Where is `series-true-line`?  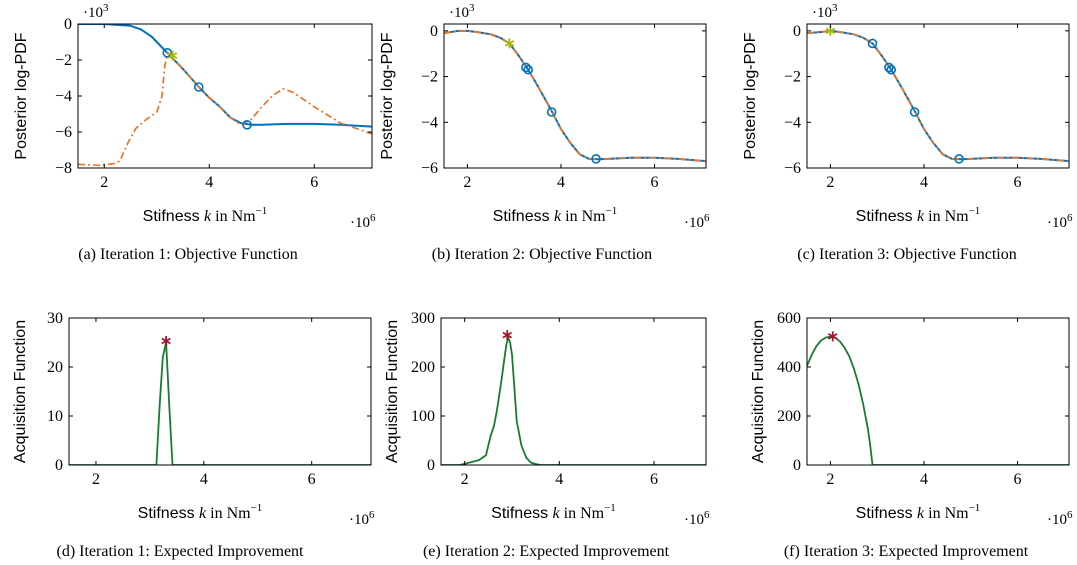 series-true-line is located at coordinates (575, 96).